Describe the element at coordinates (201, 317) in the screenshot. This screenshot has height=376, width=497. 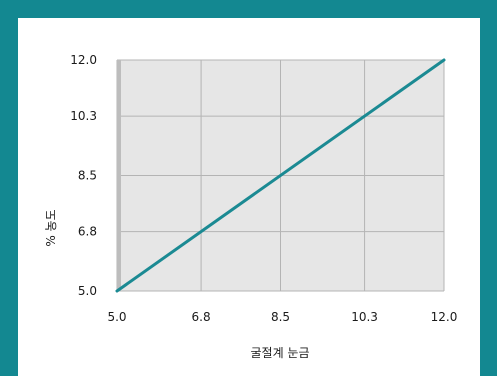
I see `x-tick-label: 6.8` at that location.